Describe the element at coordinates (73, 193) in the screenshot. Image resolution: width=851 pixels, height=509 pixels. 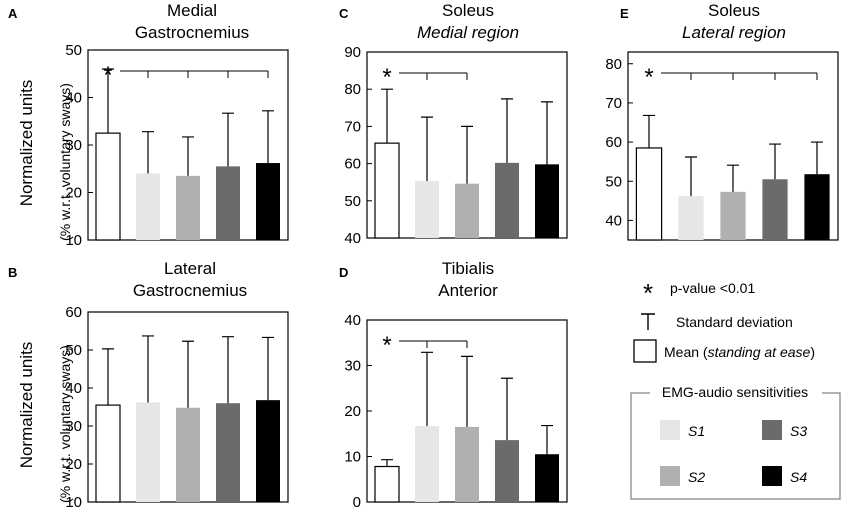
I see `y-tick-label-a-1: 20` at that location.